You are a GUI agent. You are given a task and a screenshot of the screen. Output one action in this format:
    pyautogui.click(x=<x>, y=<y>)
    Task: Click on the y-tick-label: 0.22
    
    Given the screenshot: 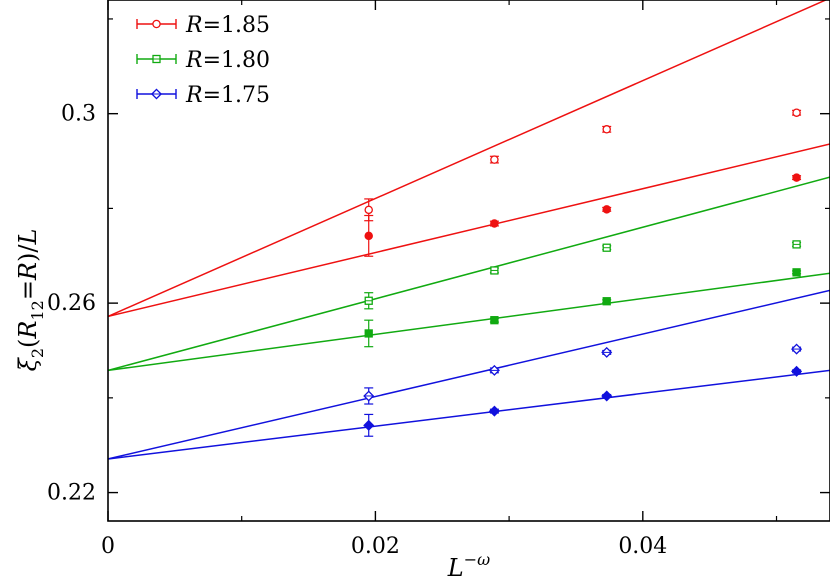 What is the action you would take?
    pyautogui.click(x=71, y=493)
    